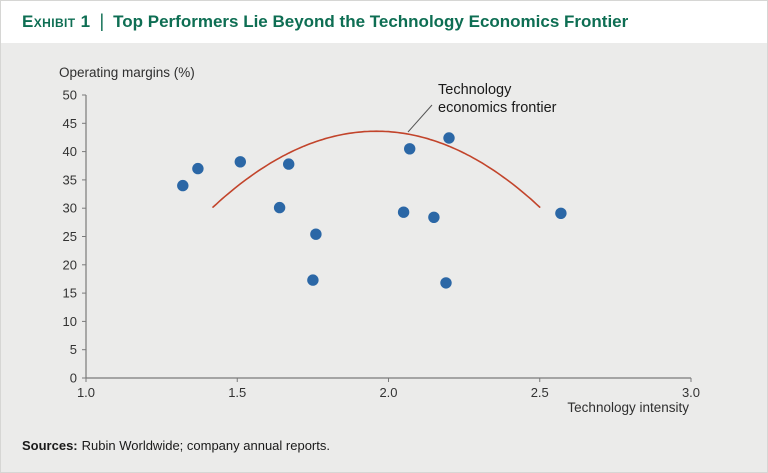 The height and width of the screenshot is (473, 768). I want to click on svg-text: 2.5, so click(540, 392).